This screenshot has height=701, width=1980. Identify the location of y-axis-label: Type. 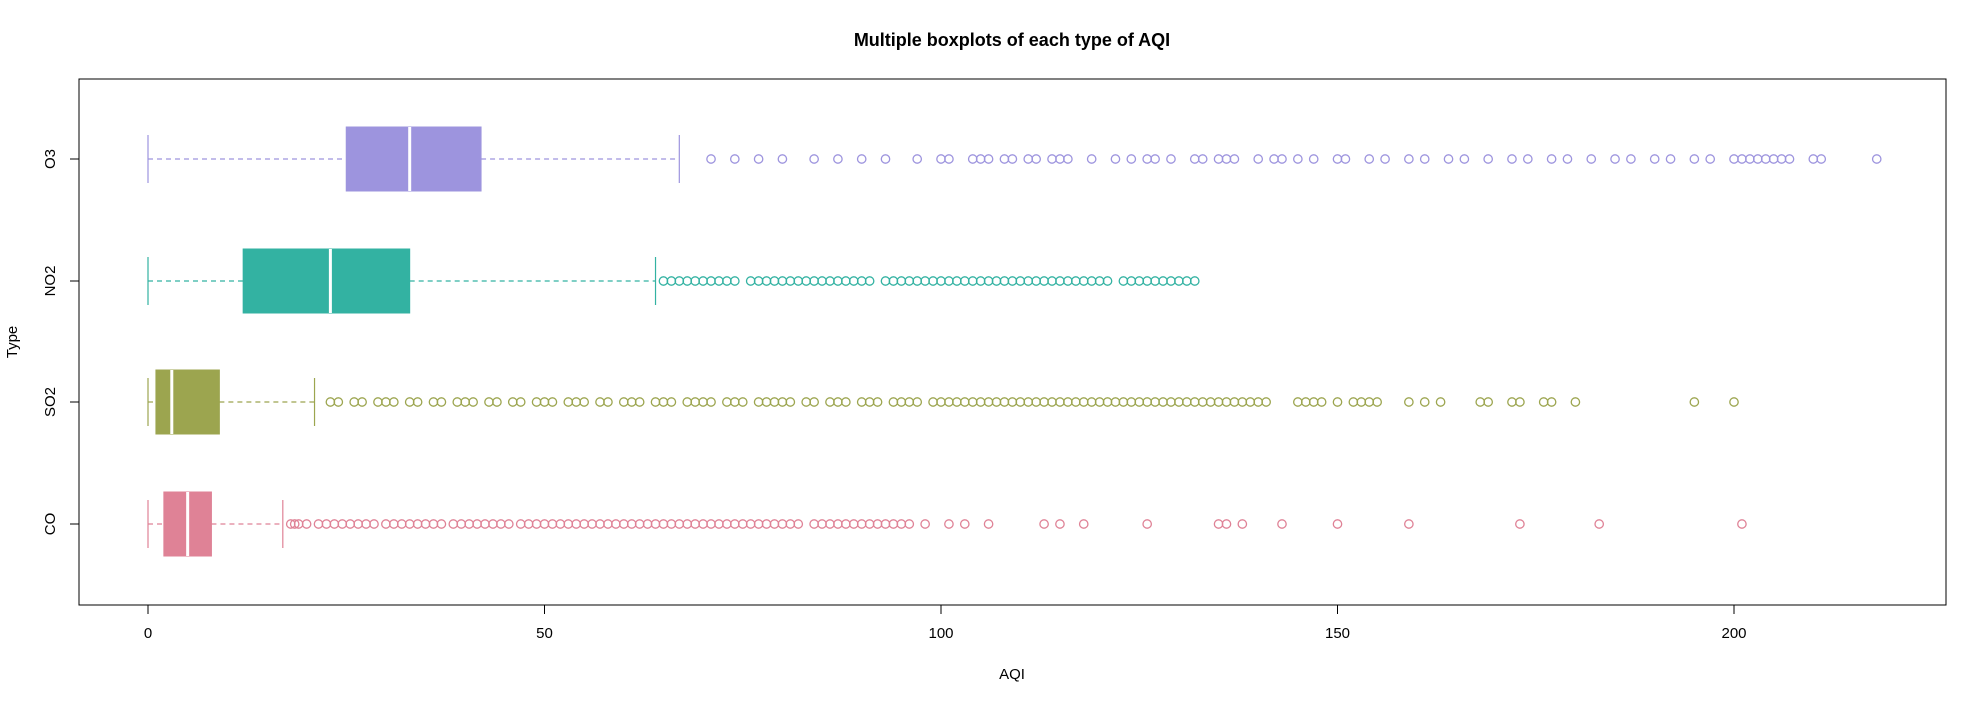
(12, 342).